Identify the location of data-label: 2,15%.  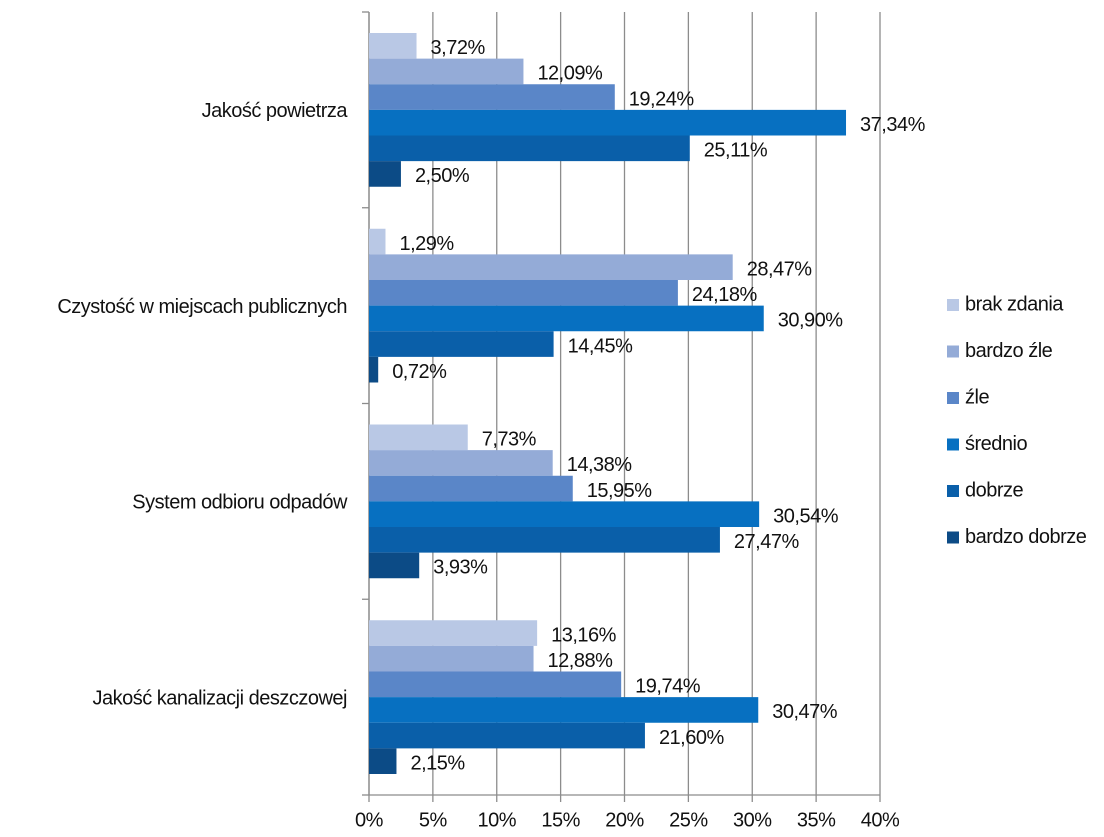
(437, 763).